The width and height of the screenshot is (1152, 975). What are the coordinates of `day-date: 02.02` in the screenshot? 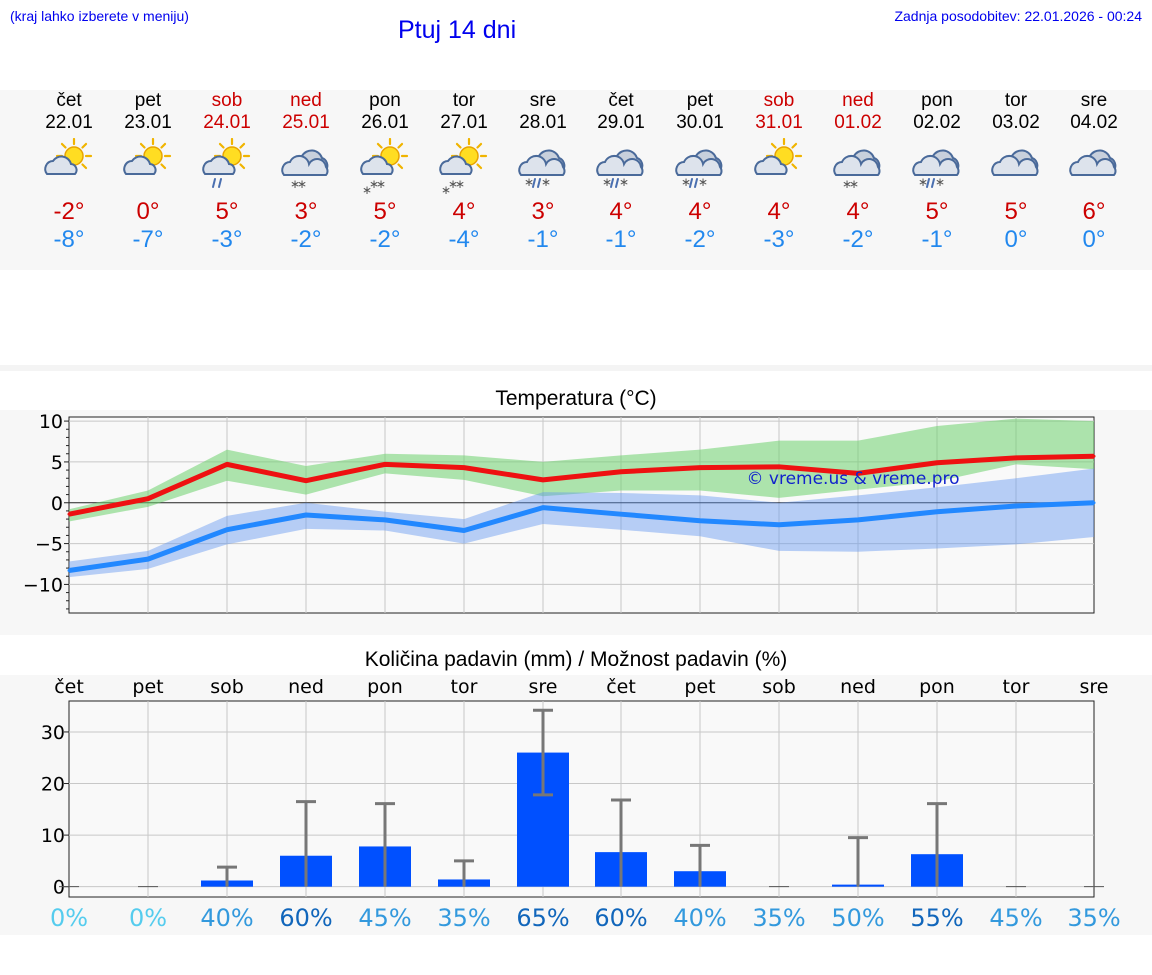 It's located at (937, 122).